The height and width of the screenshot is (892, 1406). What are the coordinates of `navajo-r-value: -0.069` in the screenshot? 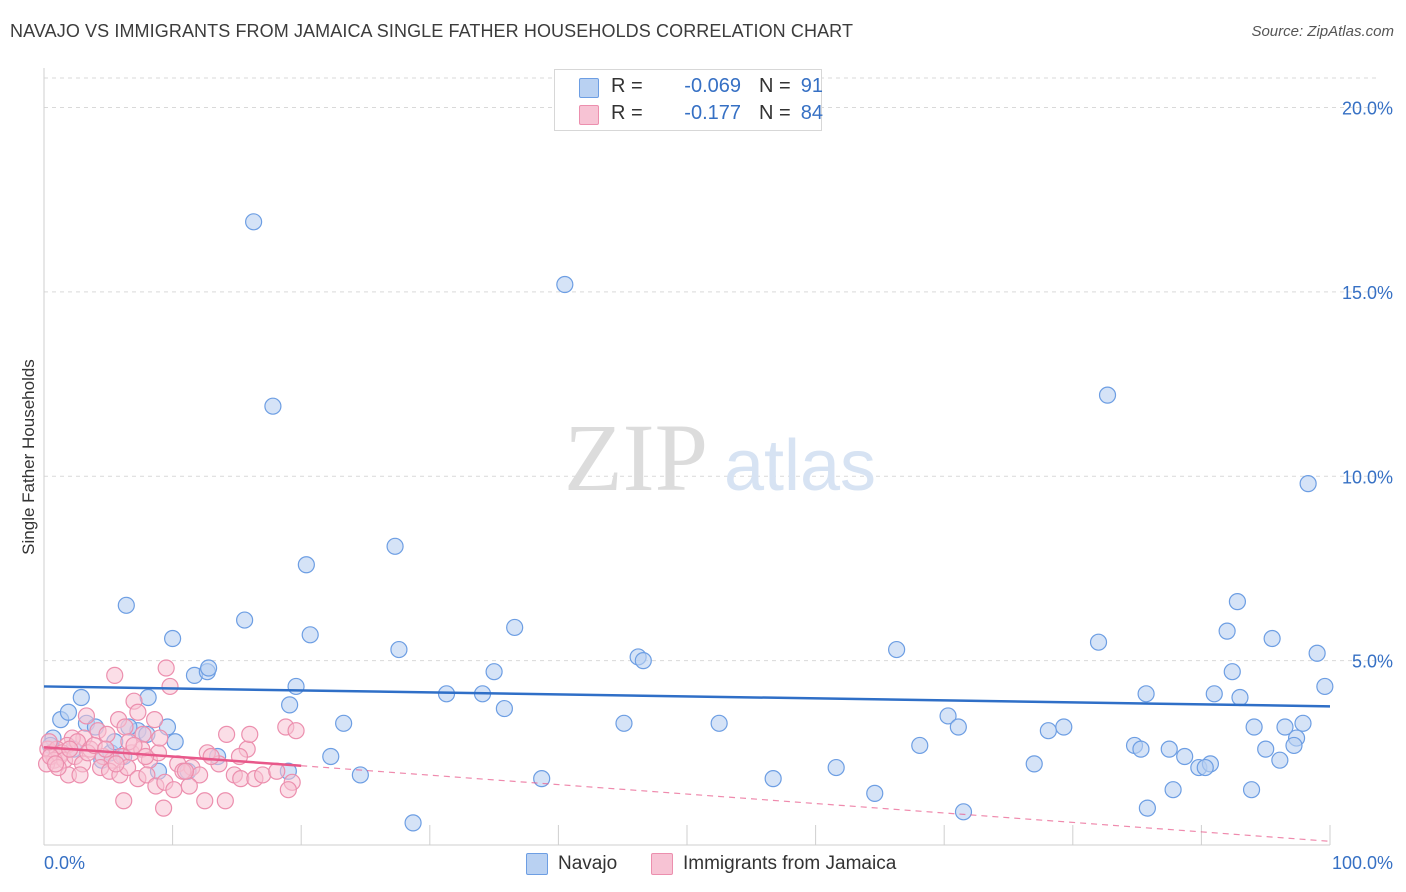 It's located at (712, 86).